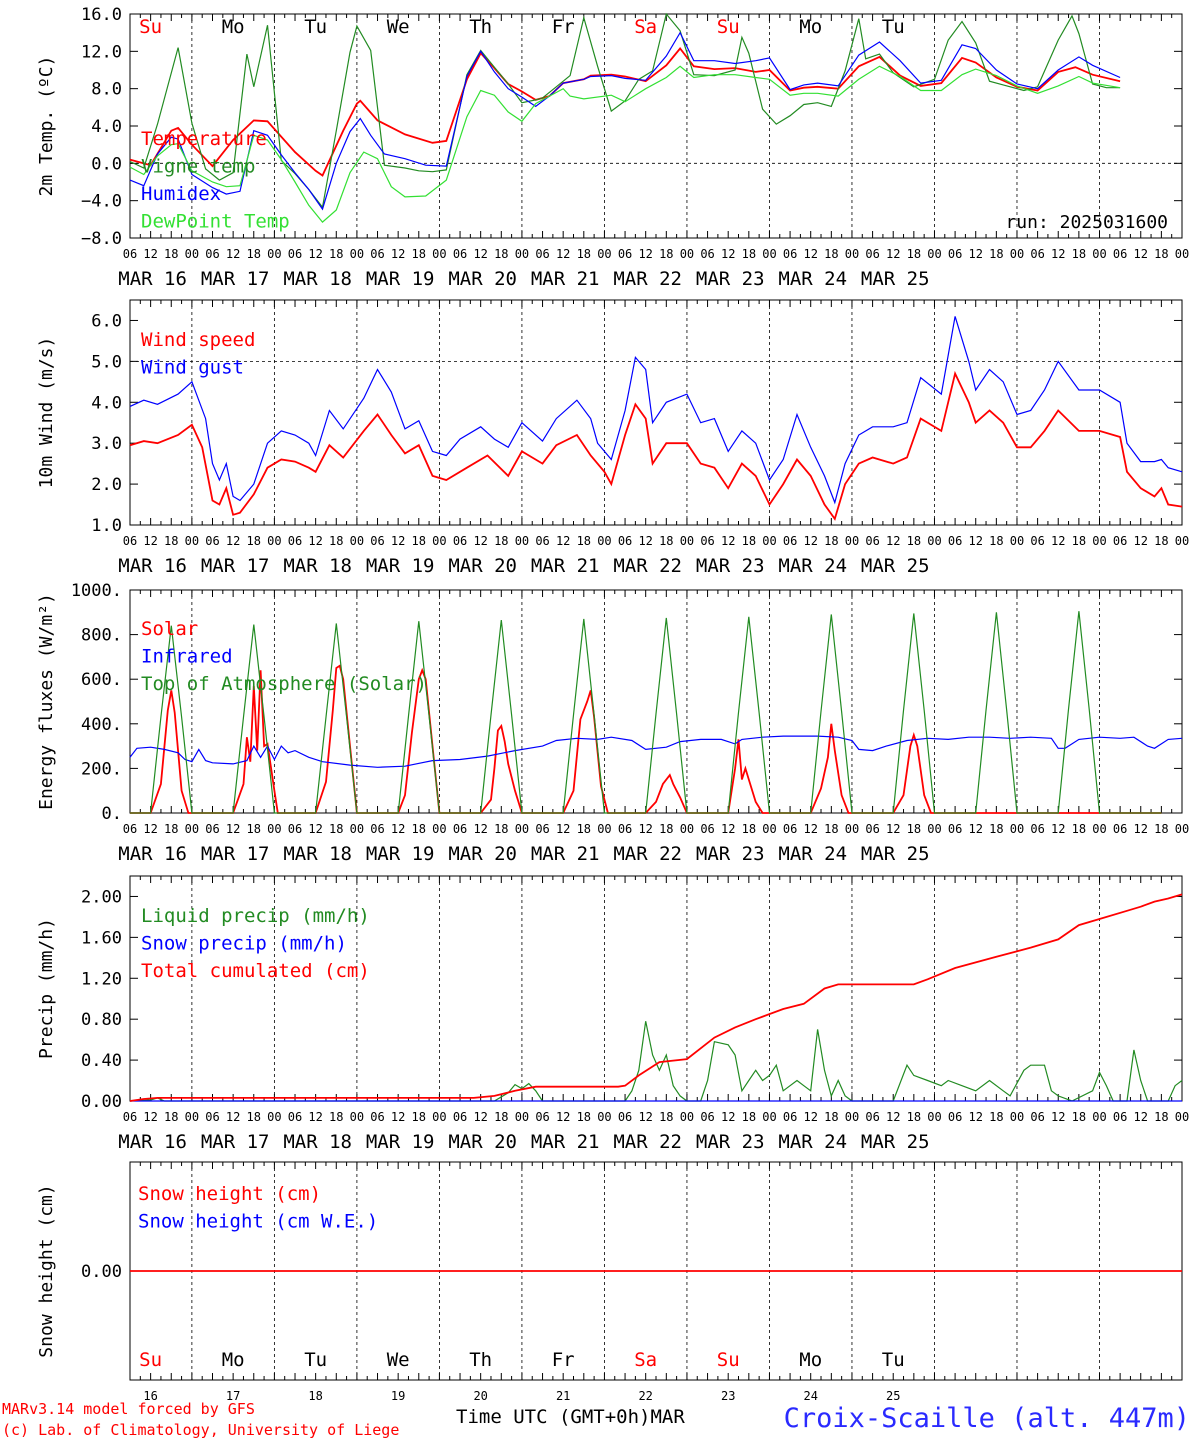 The width and height of the screenshot is (1194, 1440). What do you see at coordinates (198, 340) in the screenshot?
I see `legend-entry: Wind speed` at bounding box center [198, 340].